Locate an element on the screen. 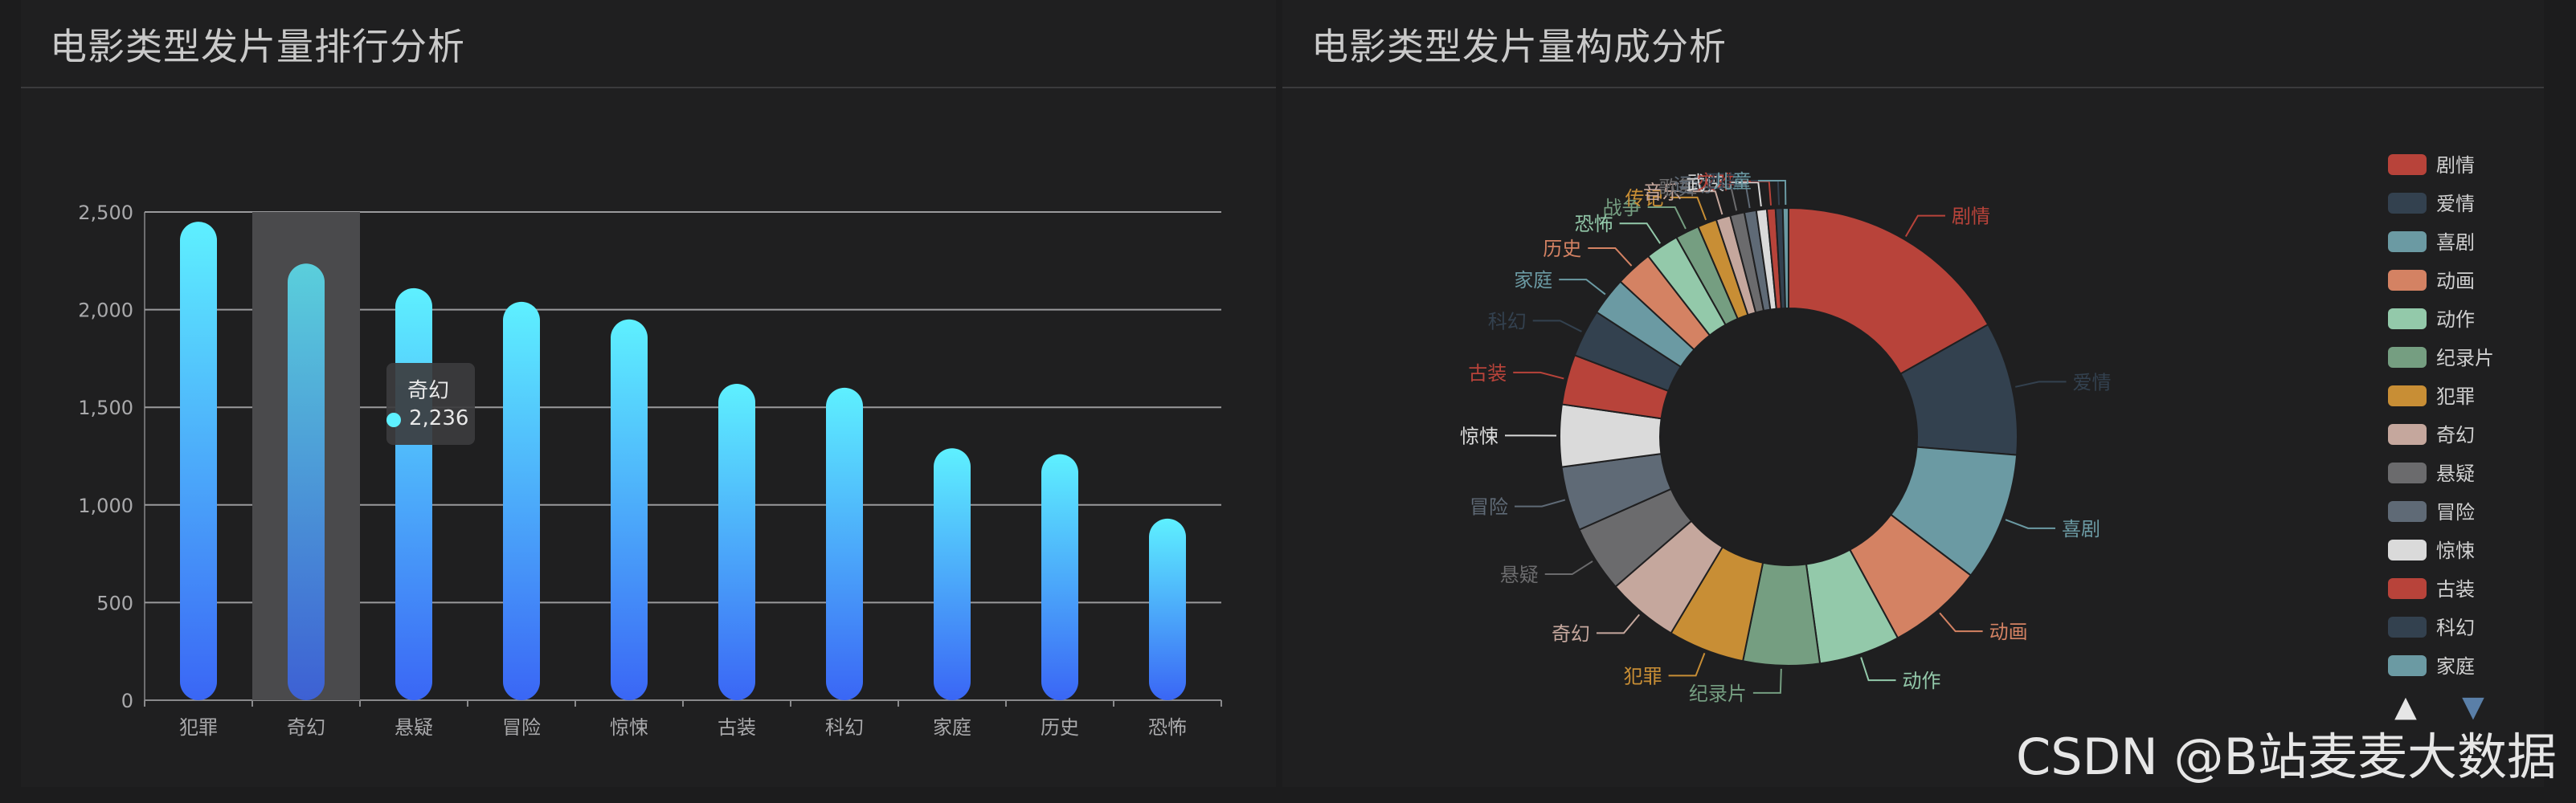  bar-冒险 is located at coordinates (521, 501).